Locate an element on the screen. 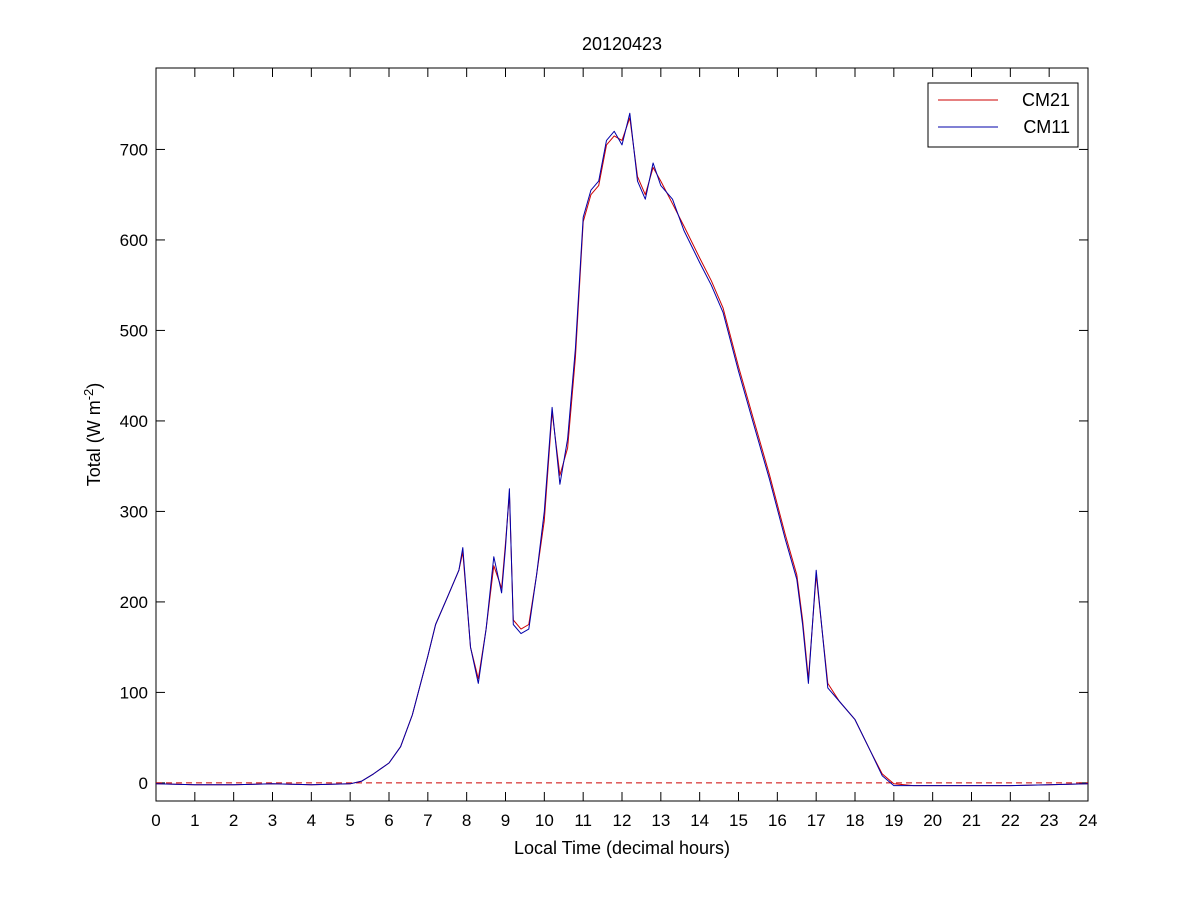 This screenshot has height=900, width=1201. x-tick-label: 1 is located at coordinates (194, 820).